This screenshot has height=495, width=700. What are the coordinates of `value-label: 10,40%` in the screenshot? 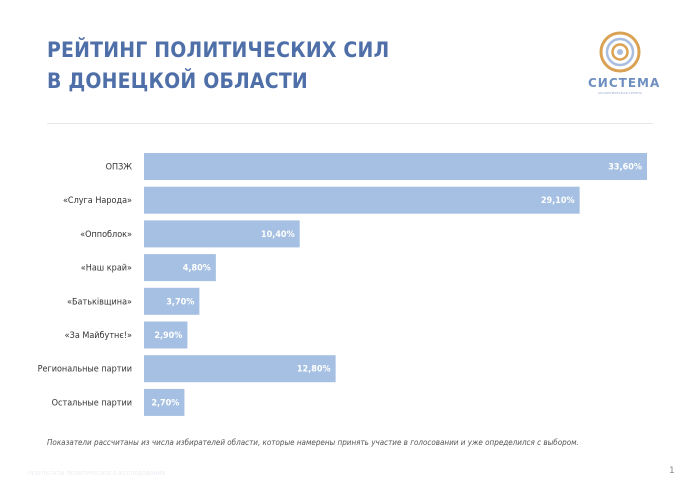 It's located at (278, 235).